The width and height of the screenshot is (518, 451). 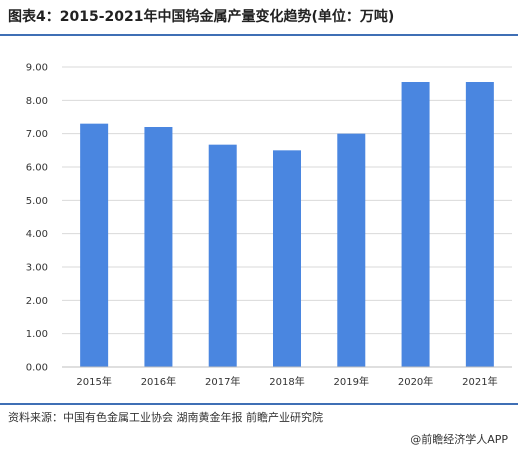 What do you see at coordinates (415, 224) in the screenshot?
I see `bar-2020年` at bounding box center [415, 224].